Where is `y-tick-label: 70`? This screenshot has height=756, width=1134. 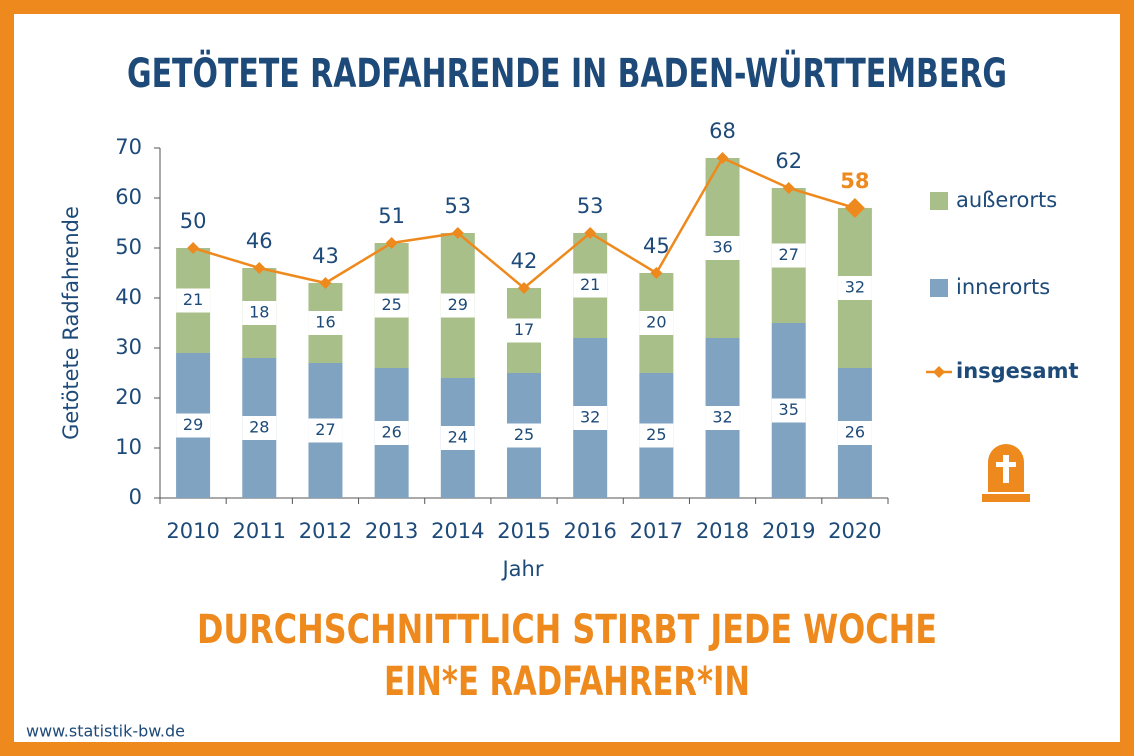 y-tick-label: 70 is located at coordinates (128, 147).